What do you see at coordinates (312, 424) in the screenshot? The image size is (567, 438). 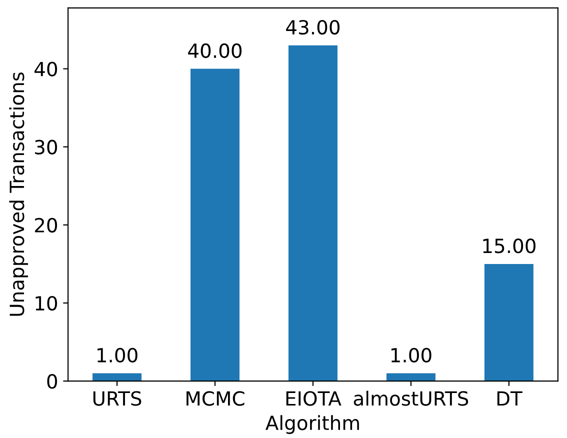 I see `x-axis-title: Algorithm` at bounding box center [312, 424].